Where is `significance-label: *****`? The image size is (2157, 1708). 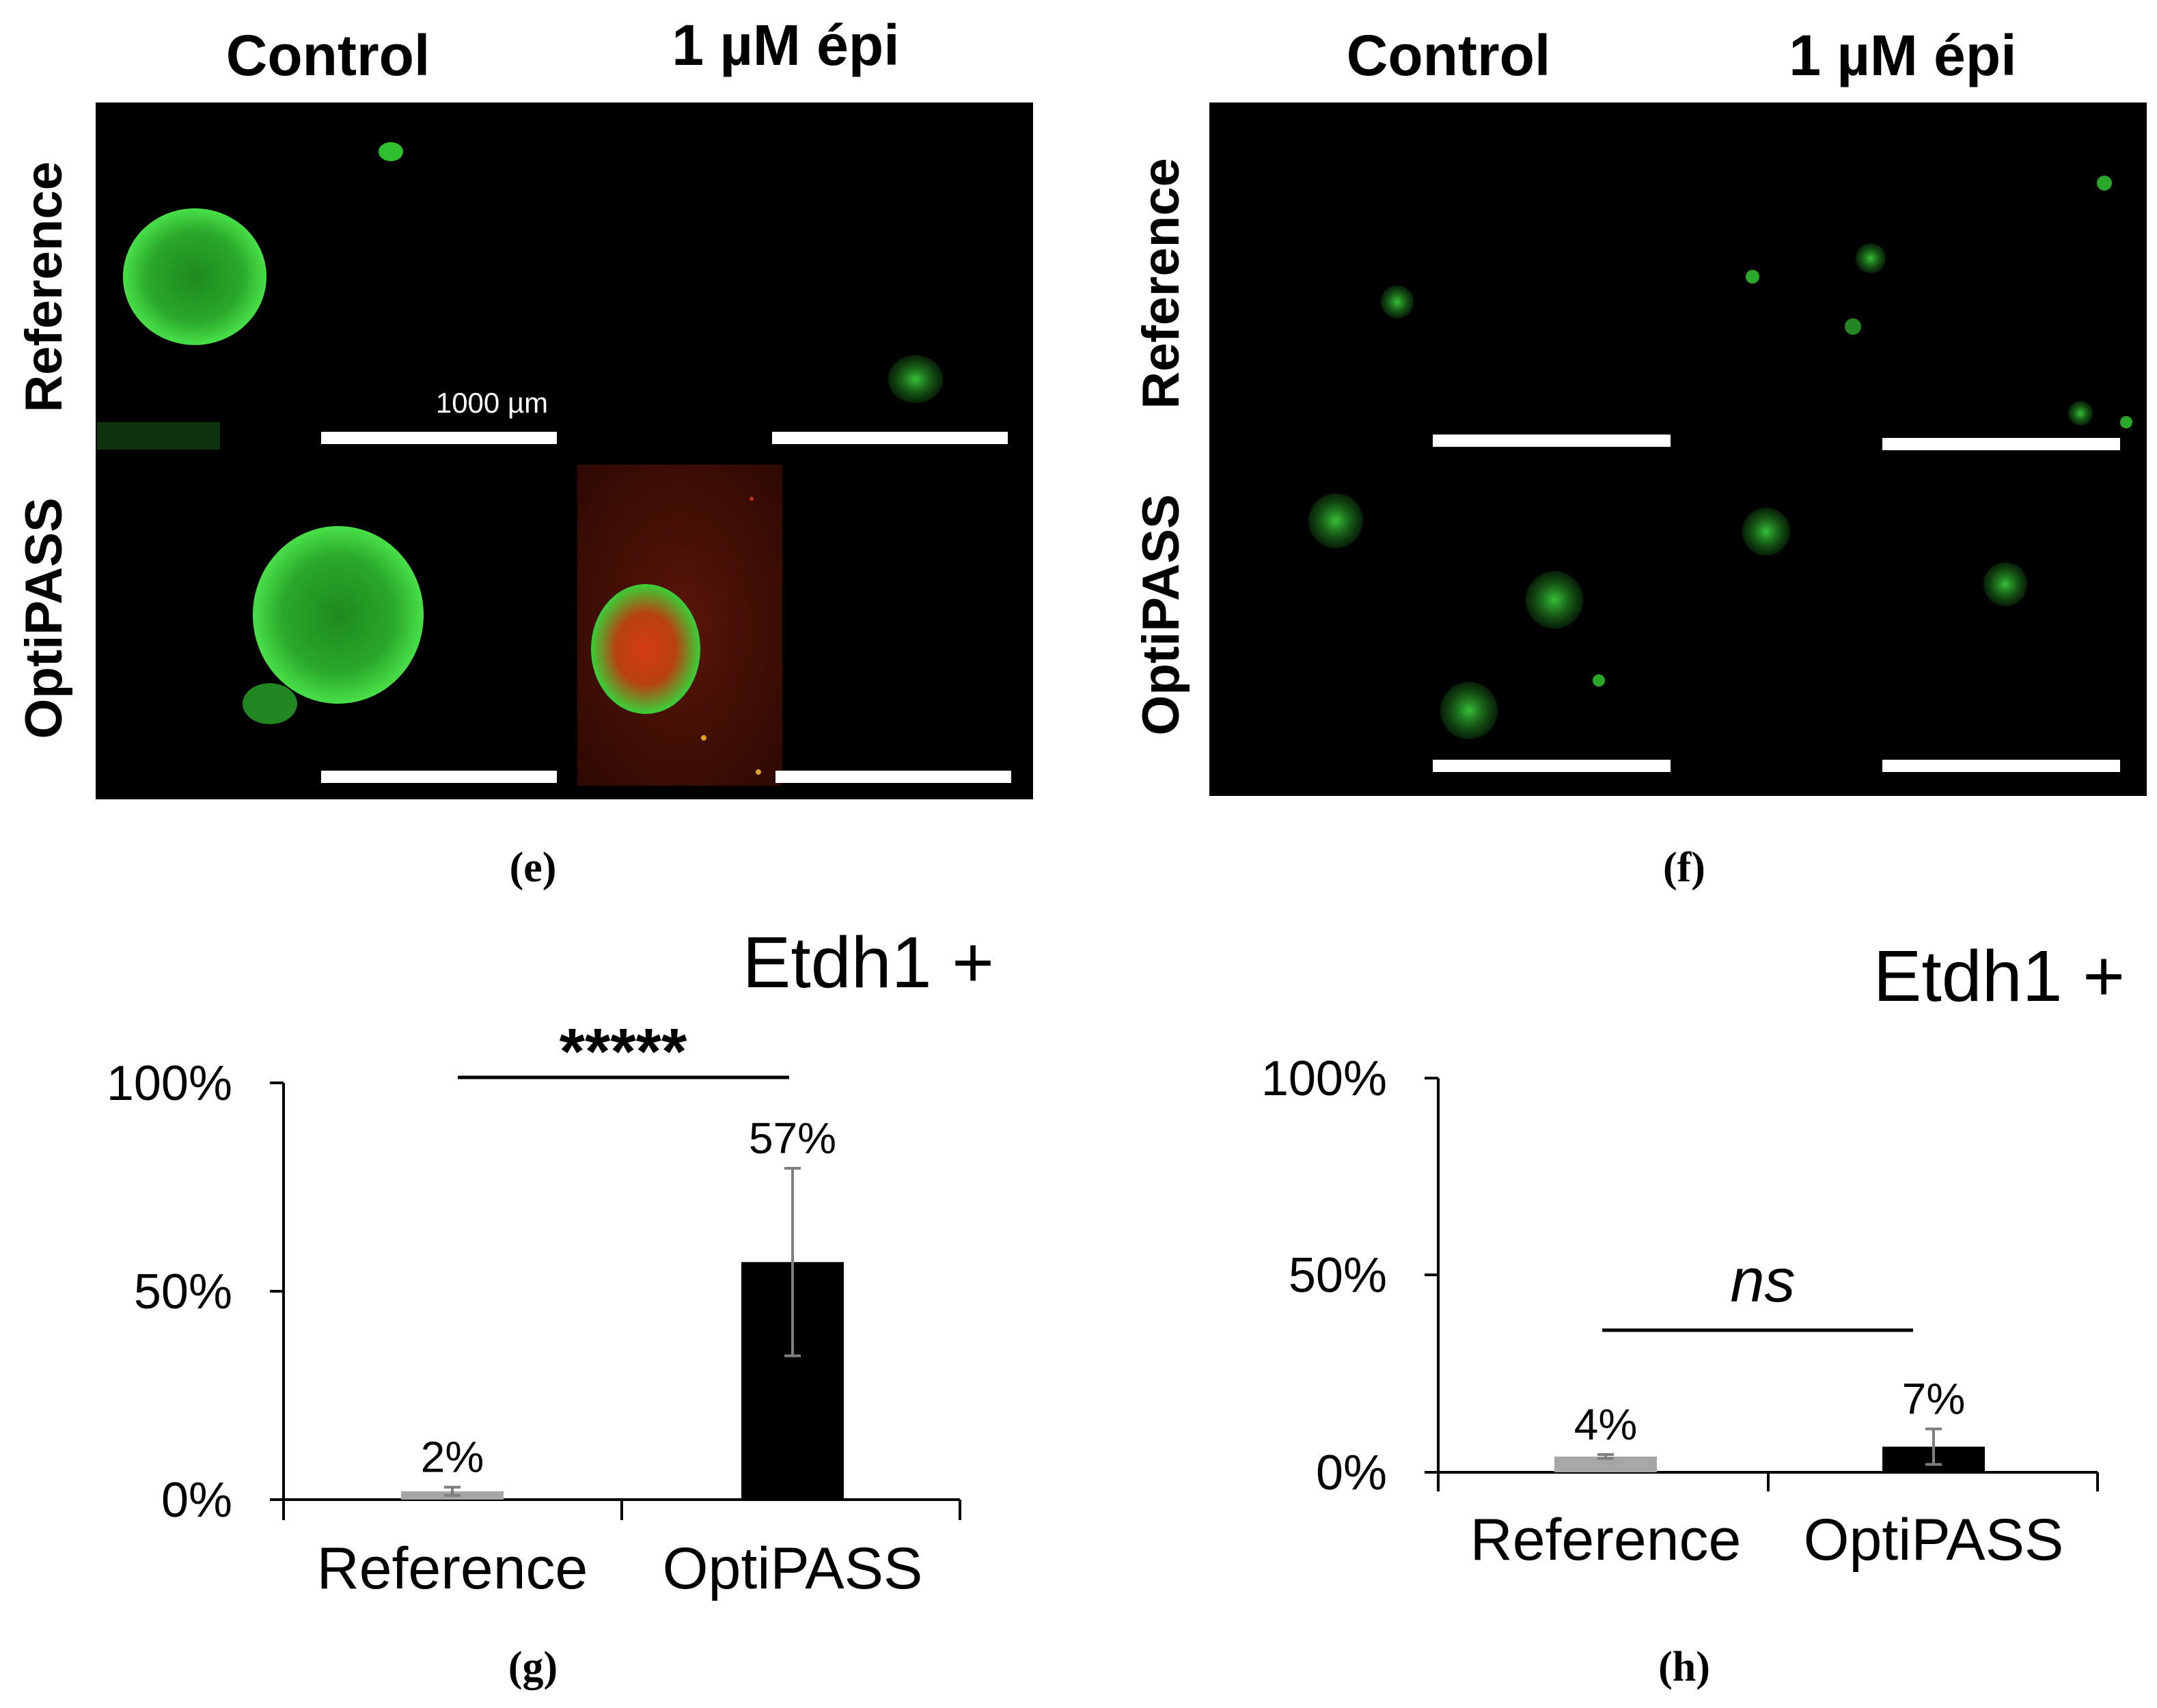 significance-label: ***** is located at coordinates (624, 1051).